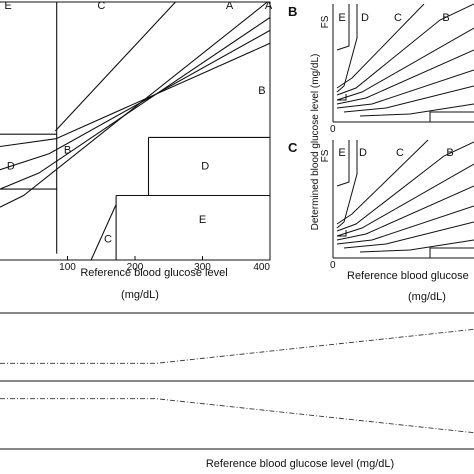  What do you see at coordinates (445, 18) in the screenshot?
I see `panel-b-zone-label: B` at bounding box center [445, 18].